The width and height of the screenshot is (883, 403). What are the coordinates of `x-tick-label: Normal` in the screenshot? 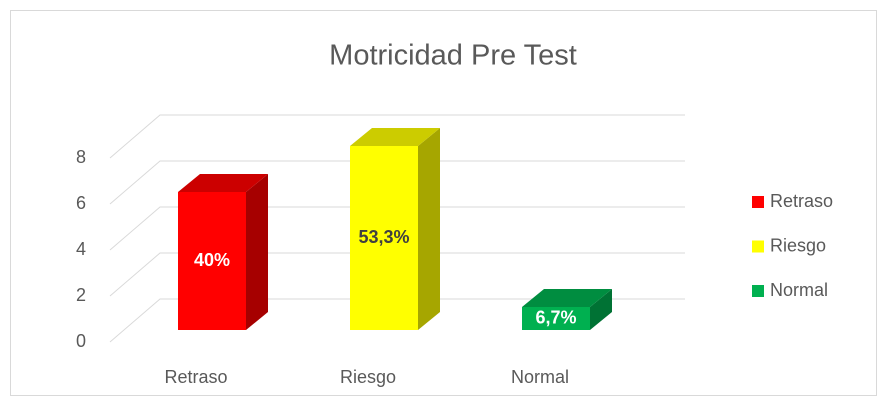 It's located at (540, 377).